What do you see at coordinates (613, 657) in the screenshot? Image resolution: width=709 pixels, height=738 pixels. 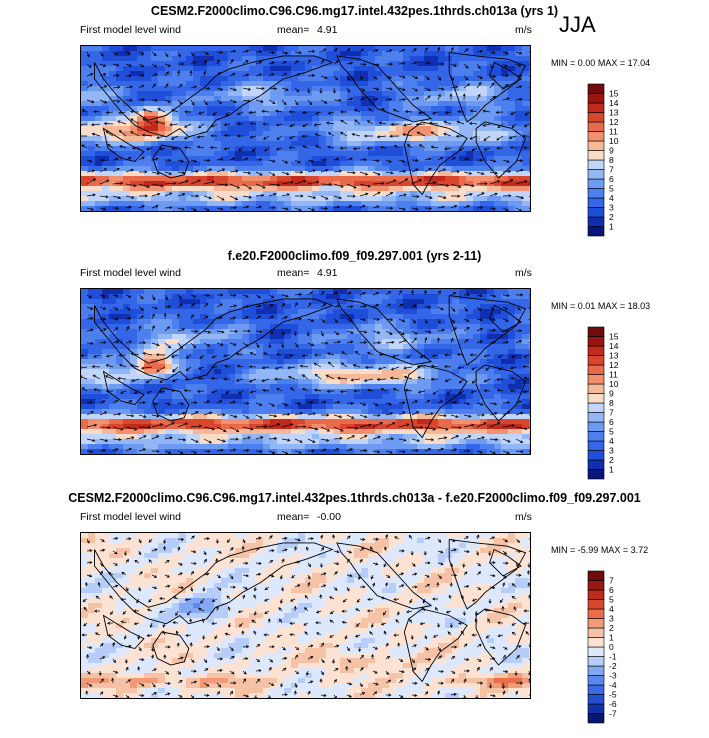 I see `colorbar-tick-label: -1` at bounding box center [613, 657].